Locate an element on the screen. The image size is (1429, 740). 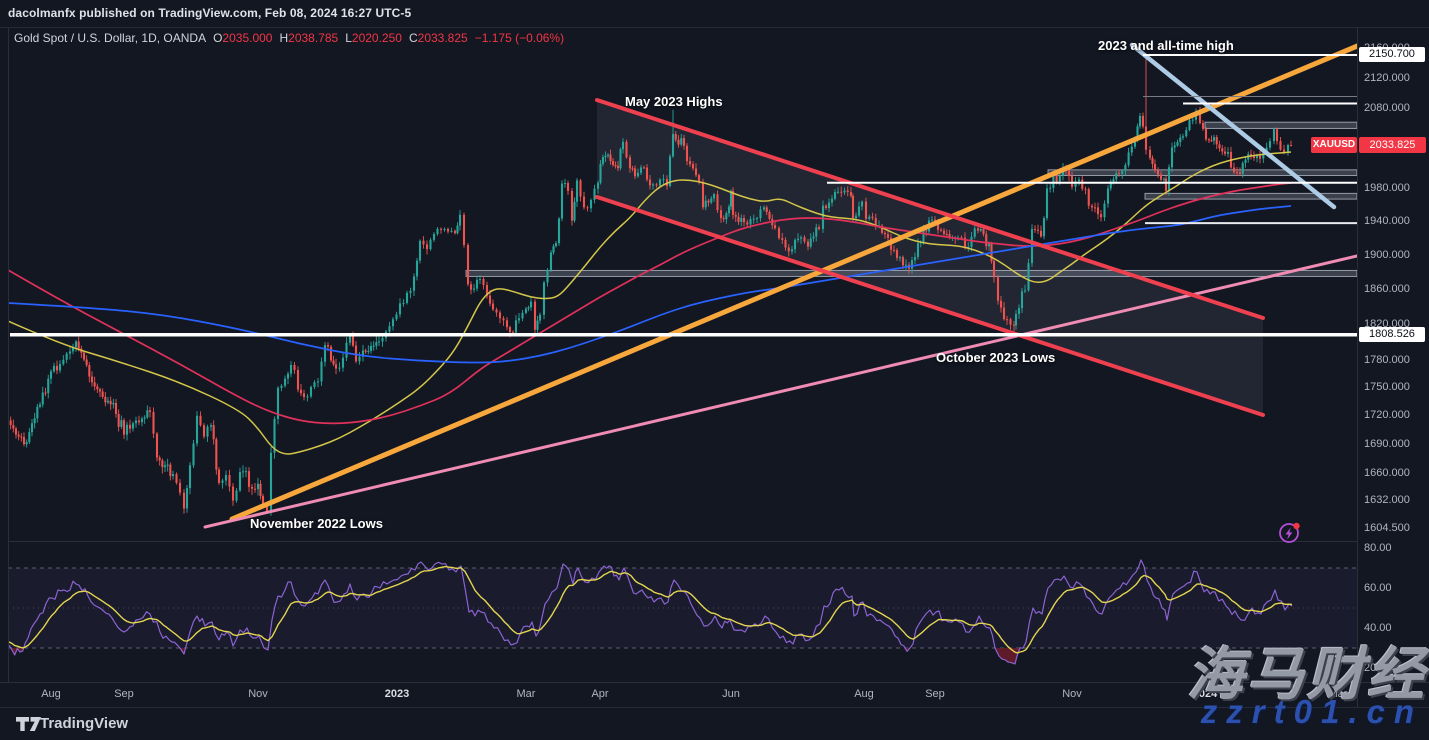
change-value: −1.175 (−0.06%) is located at coordinates (519, 38).